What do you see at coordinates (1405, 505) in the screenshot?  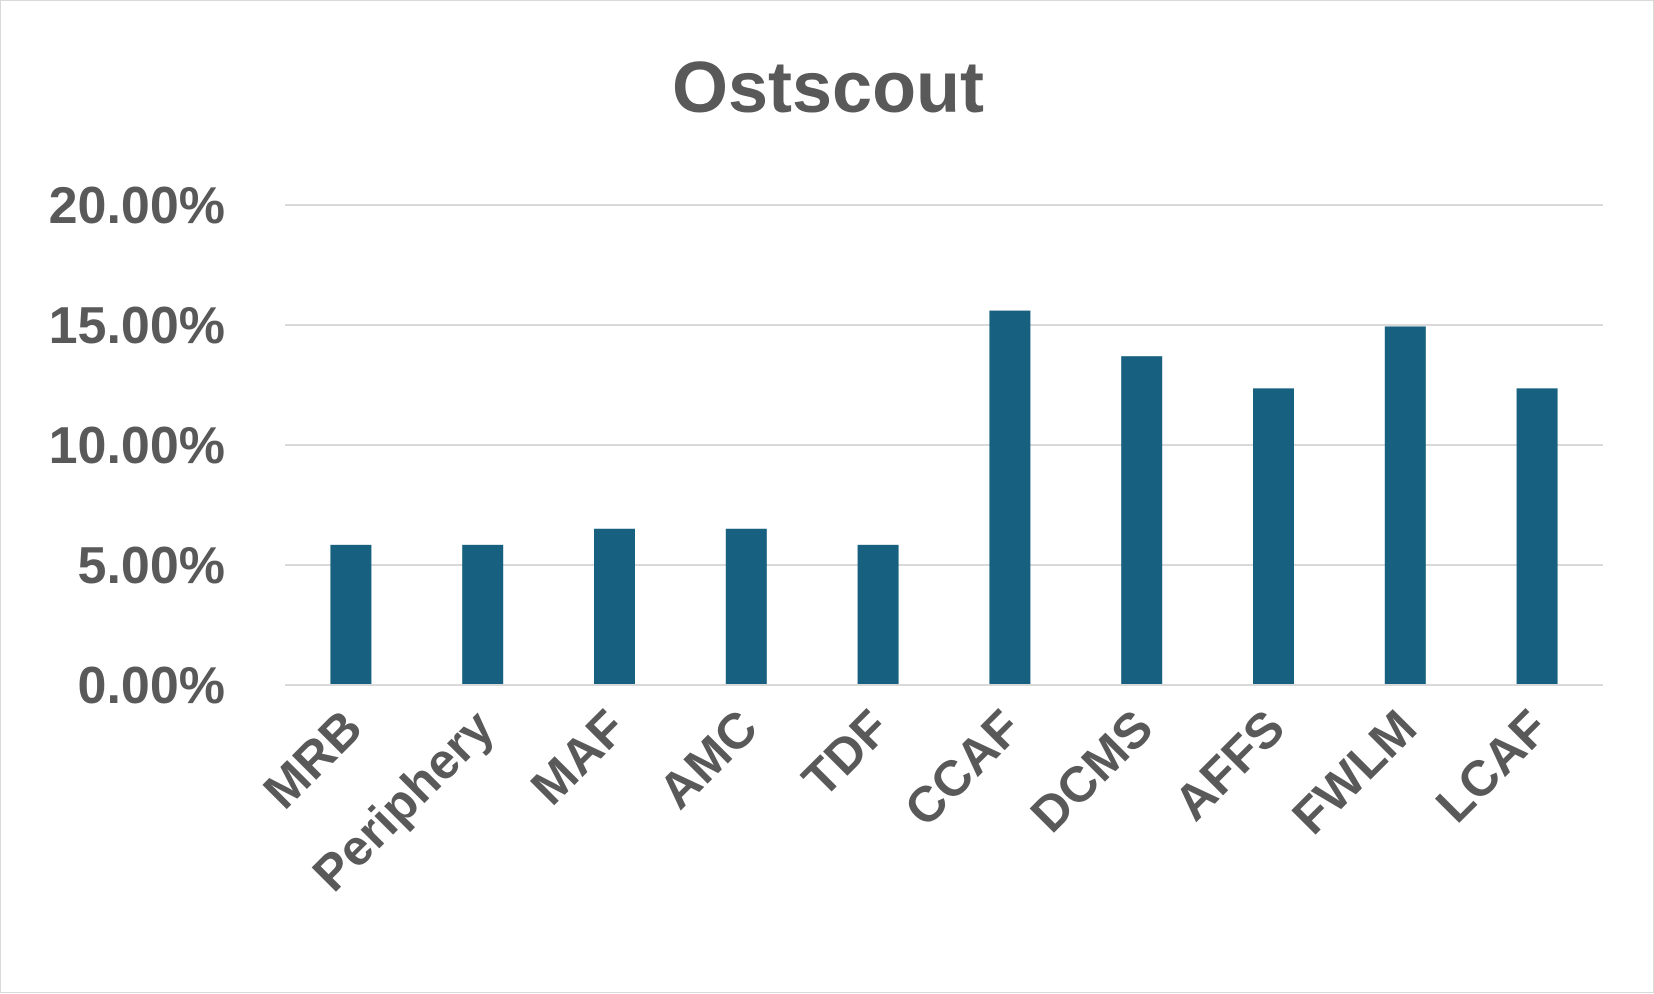 I see `bar-fwlm` at bounding box center [1405, 505].